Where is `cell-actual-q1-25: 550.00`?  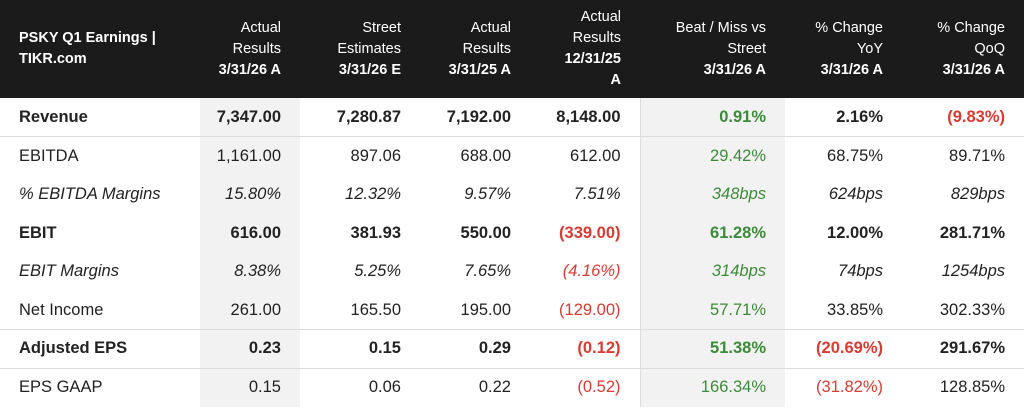
cell-actual-q1-25: 550.00 is located at coordinates (485, 232).